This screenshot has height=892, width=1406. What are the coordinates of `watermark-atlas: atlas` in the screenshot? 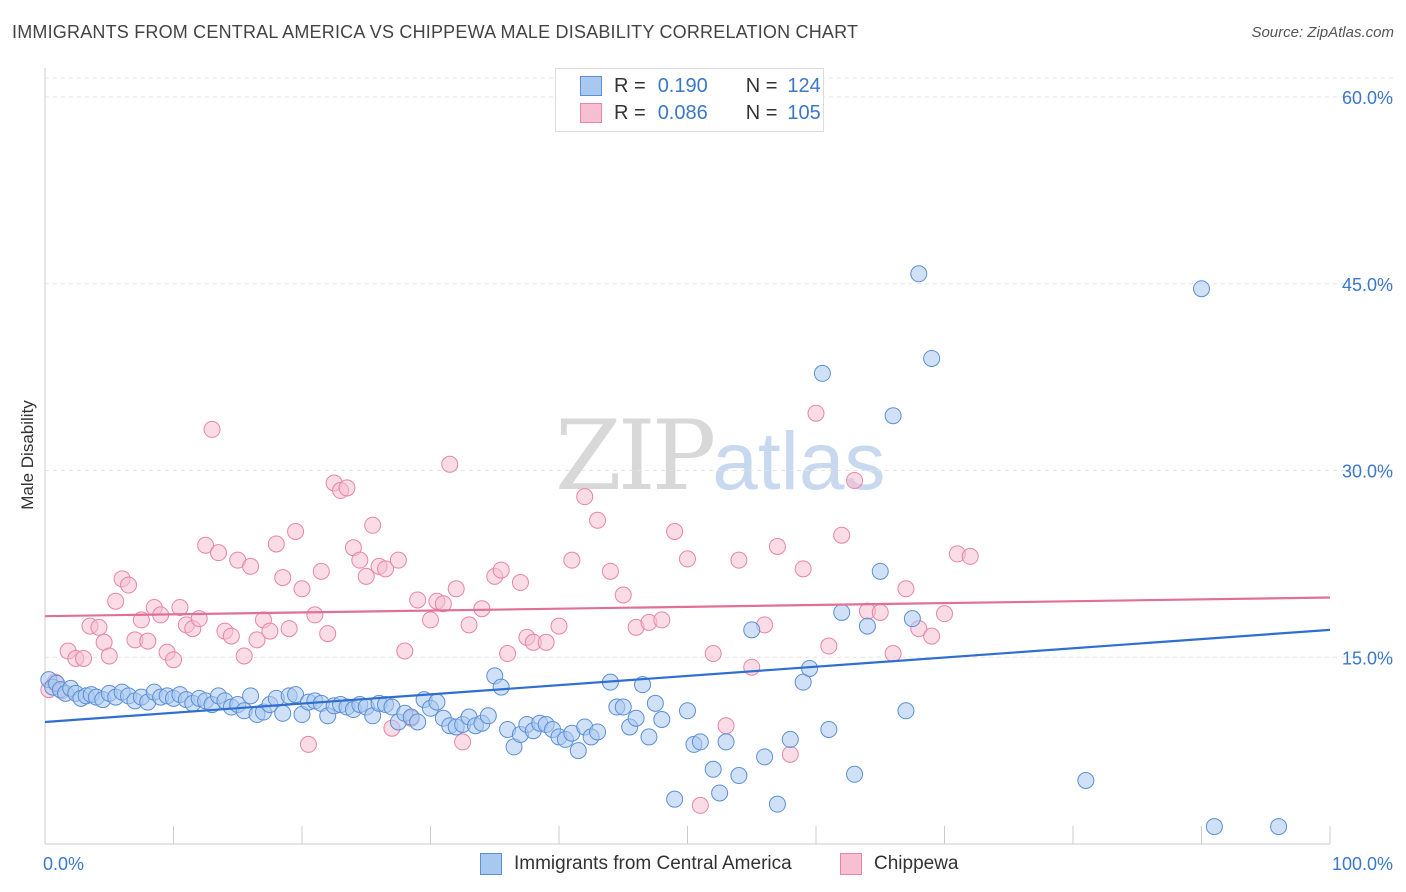 It's located at (799, 461).